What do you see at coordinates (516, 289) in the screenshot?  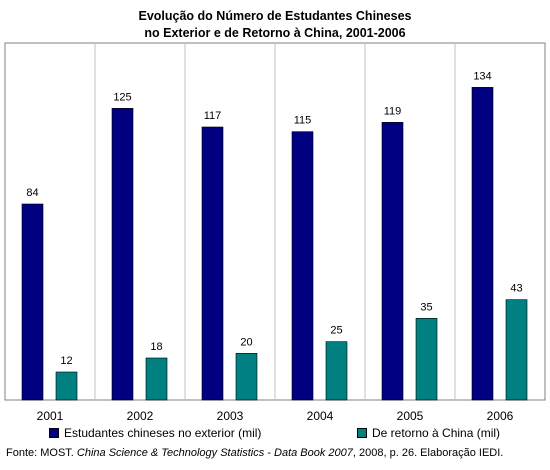 I see `data-label-series2: 43` at bounding box center [516, 289].